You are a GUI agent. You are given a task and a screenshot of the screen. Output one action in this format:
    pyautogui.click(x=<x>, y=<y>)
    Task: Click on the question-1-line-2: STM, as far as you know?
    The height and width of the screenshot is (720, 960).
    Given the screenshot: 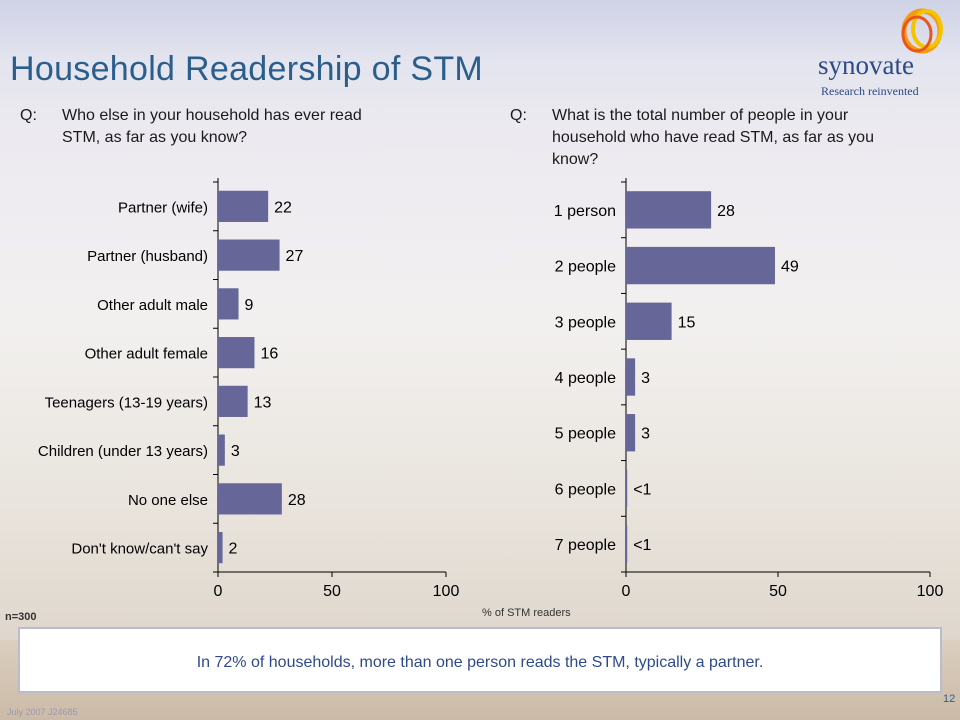 What is the action you would take?
    pyautogui.click(x=154, y=137)
    